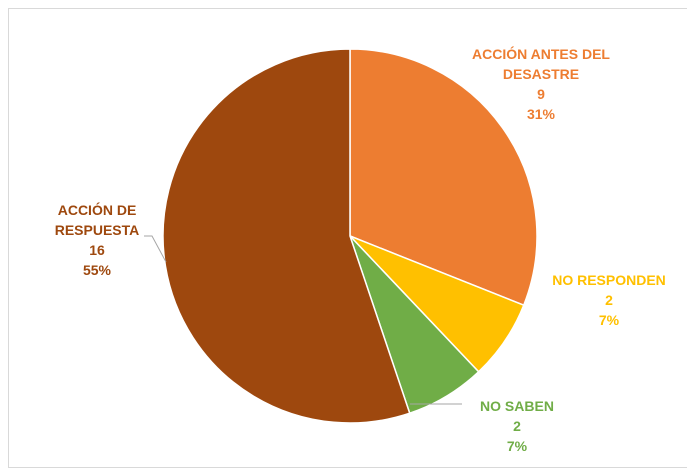 This screenshot has height=468, width=687. What do you see at coordinates (541, 64) in the screenshot?
I see `category-name: ACCIÓN ANTES DEL DESASTRE` at bounding box center [541, 64].